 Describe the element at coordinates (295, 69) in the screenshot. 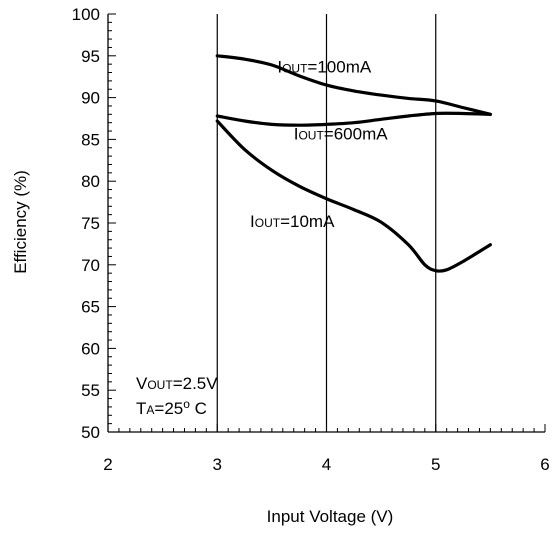

I see `series-label-sub-iout100: OUT` at that location.